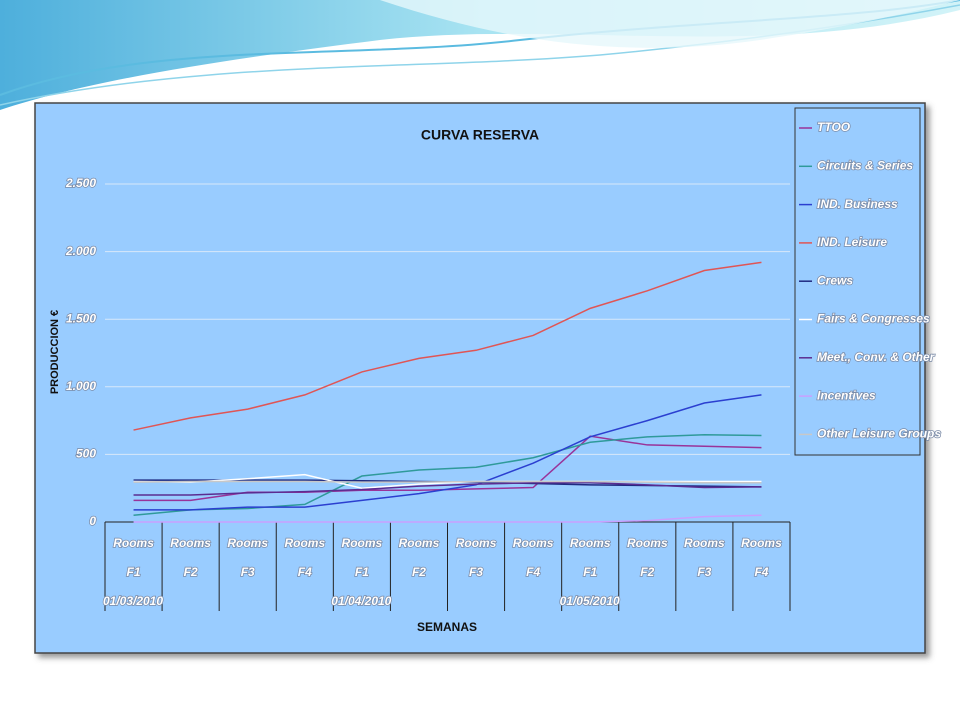  I want to click on legend-label: IND. Leisure, so click(852, 242).